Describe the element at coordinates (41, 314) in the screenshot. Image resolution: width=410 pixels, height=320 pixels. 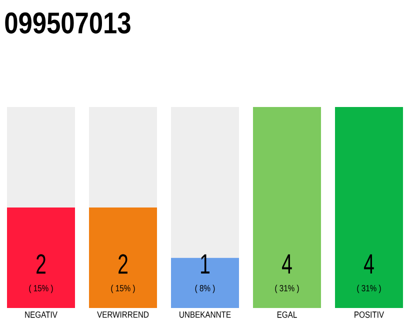
I see `x-tick-label: NEGATIV` at that location.